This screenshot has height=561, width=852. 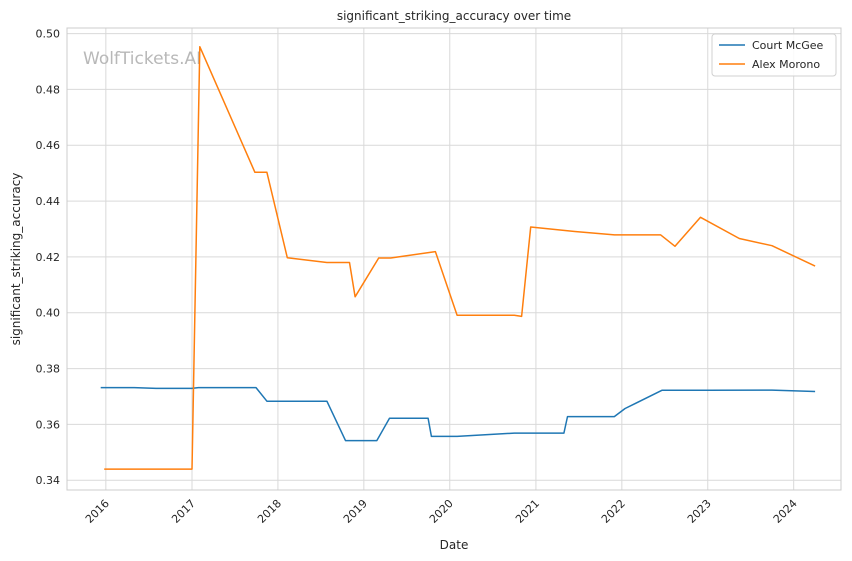 What do you see at coordinates (183, 511) in the screenshot?
I see `x-tick-label: 2017` at bounding box center [183, 511].